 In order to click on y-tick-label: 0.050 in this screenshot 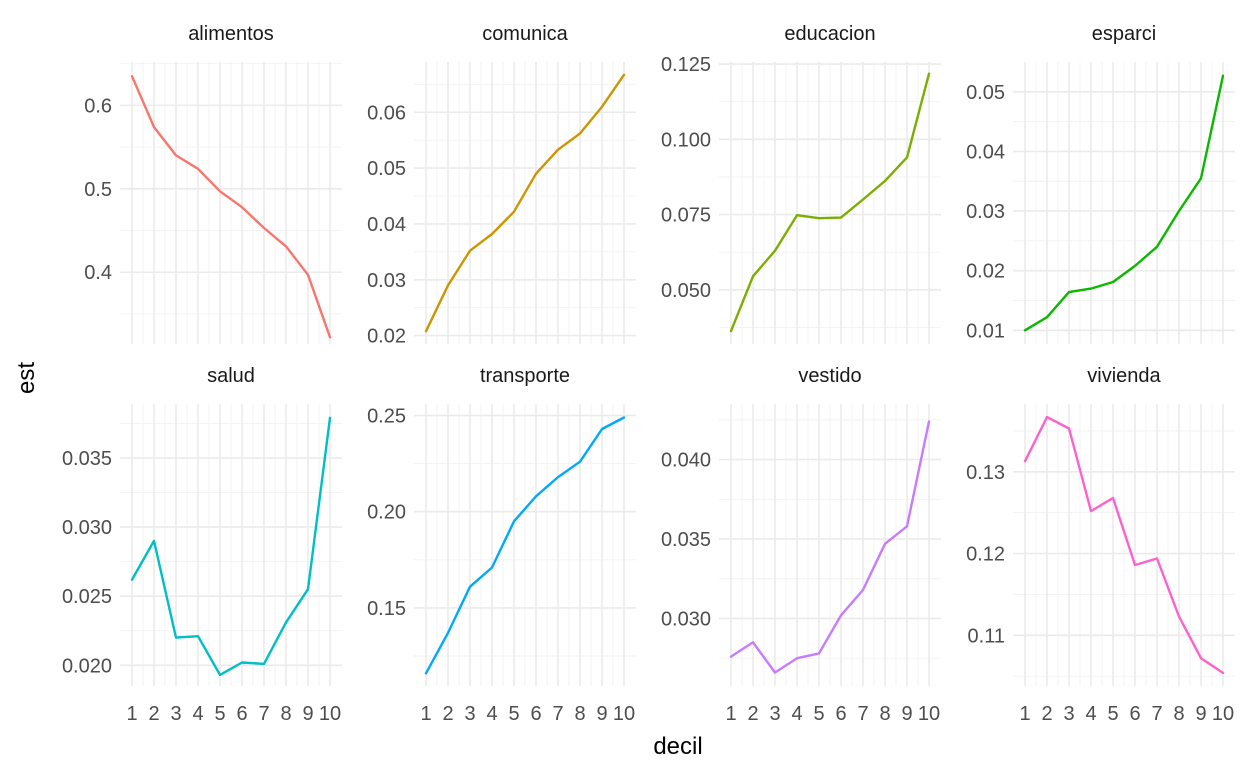, I will do `click(686, 291)`.